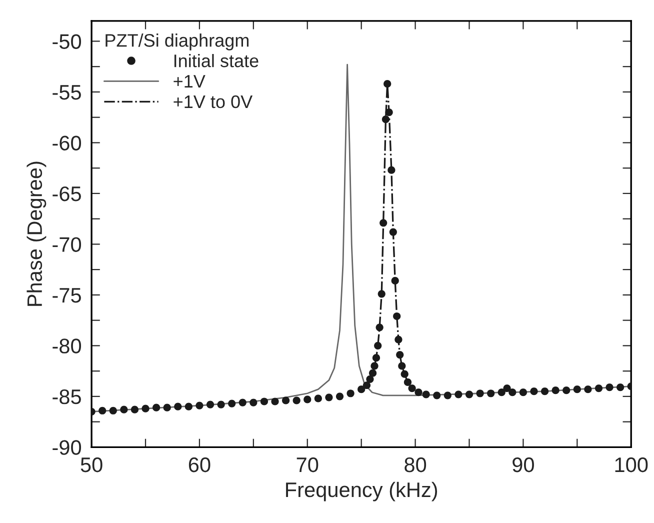  I want to click on y-tick-label: -50, so click(67, 41).